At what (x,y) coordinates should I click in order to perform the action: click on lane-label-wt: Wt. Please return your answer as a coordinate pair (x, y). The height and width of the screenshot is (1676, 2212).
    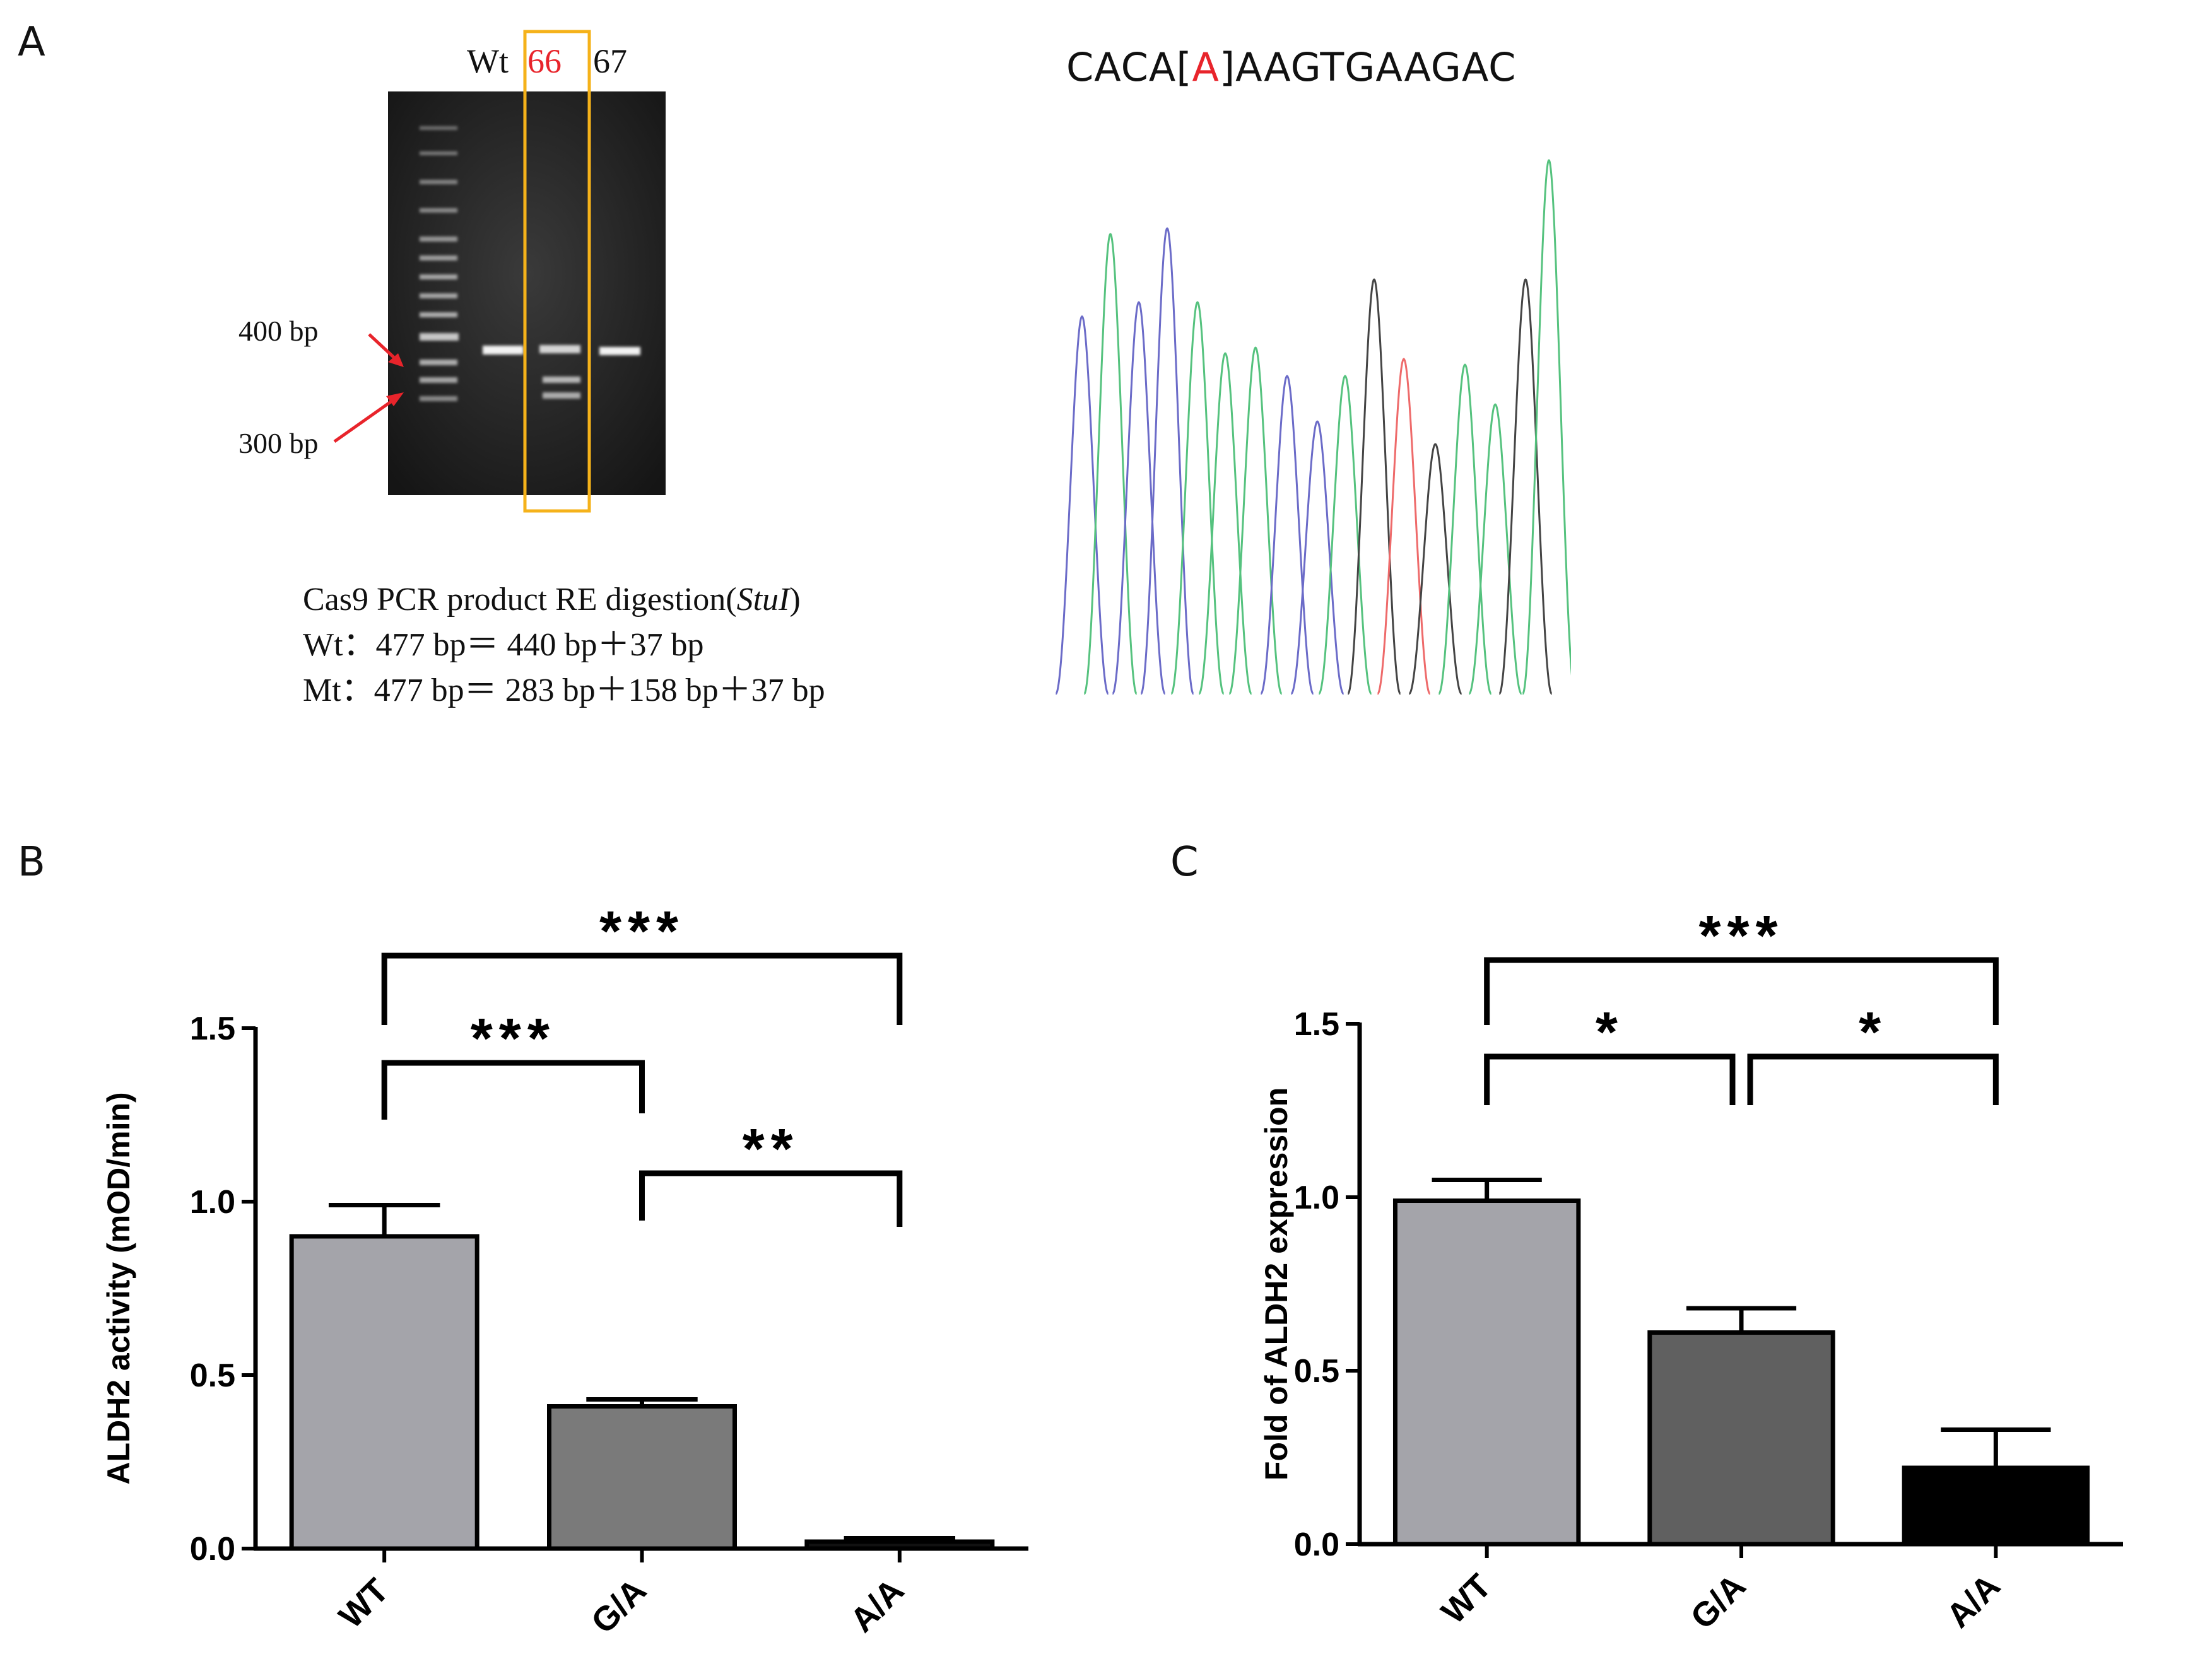
    Looking at the image, I should click on (488, 61).